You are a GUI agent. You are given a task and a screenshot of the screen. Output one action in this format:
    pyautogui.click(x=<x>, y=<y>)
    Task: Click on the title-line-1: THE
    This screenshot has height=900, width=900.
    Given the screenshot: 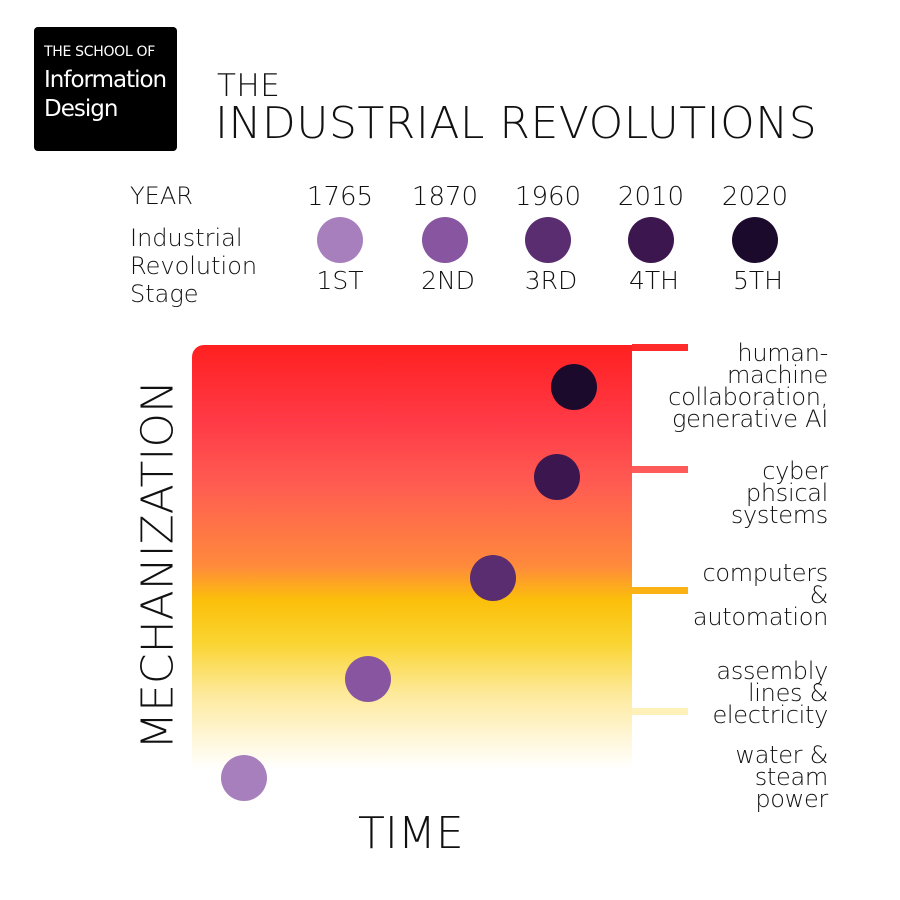 What is the action you would take?
    pyautogui.click(x=249, y=86)
    